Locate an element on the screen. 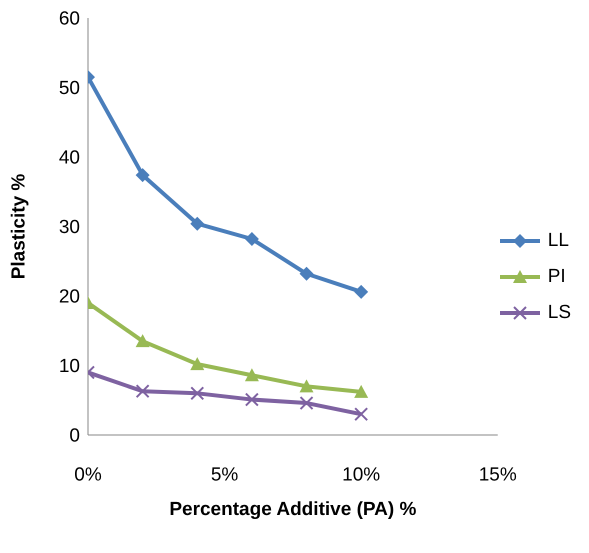 The height and width of the screenshot is (553, 589). y-axis-title: Plasticity % is located at coordinates (19, 227).